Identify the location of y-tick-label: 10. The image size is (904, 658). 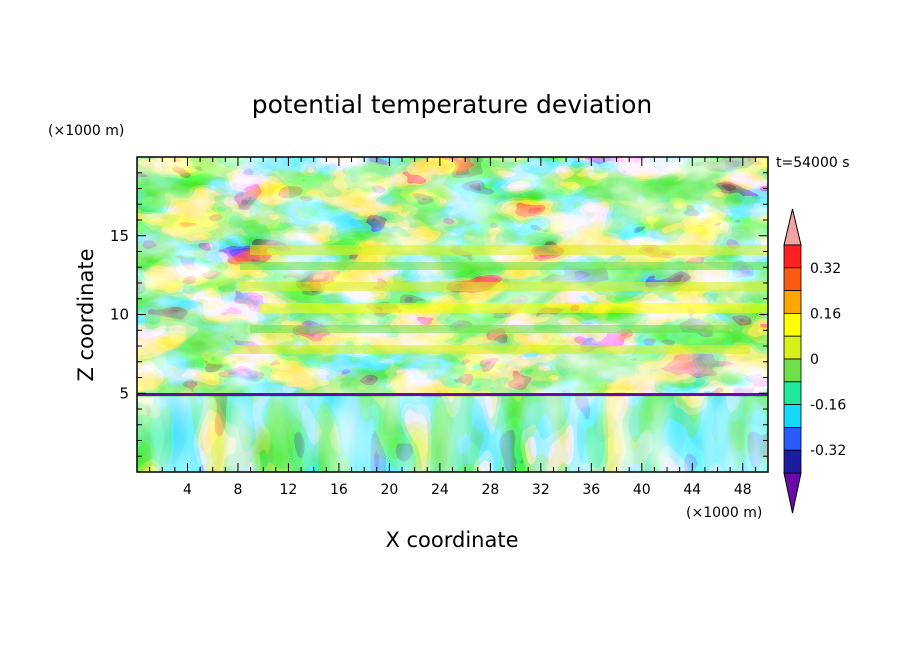
(119, 315).